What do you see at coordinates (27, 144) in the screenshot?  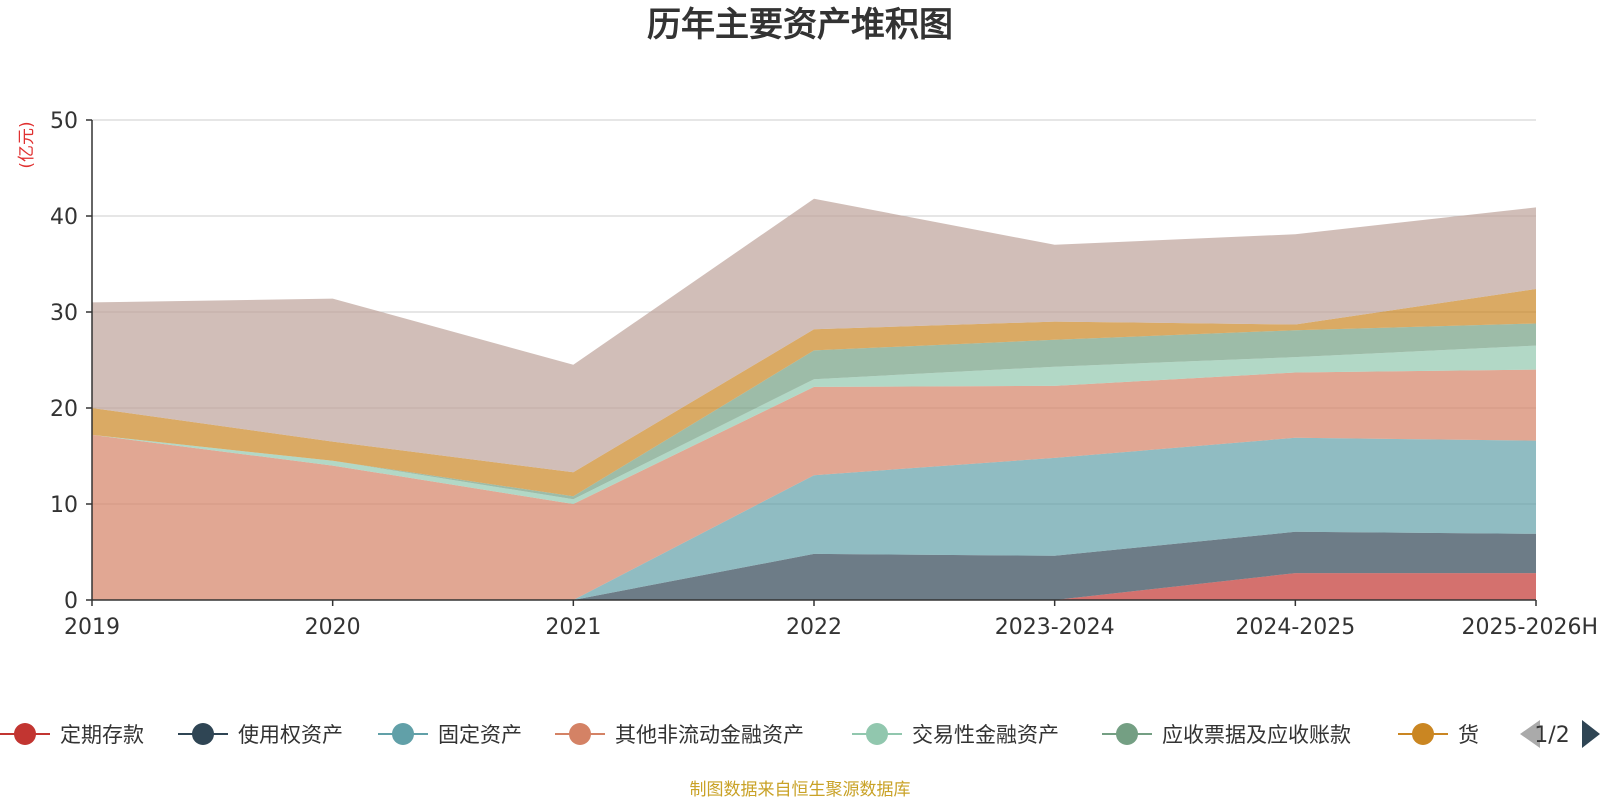 I see `y-axis-unit: (亿元)` at bounding box center [27, 144].